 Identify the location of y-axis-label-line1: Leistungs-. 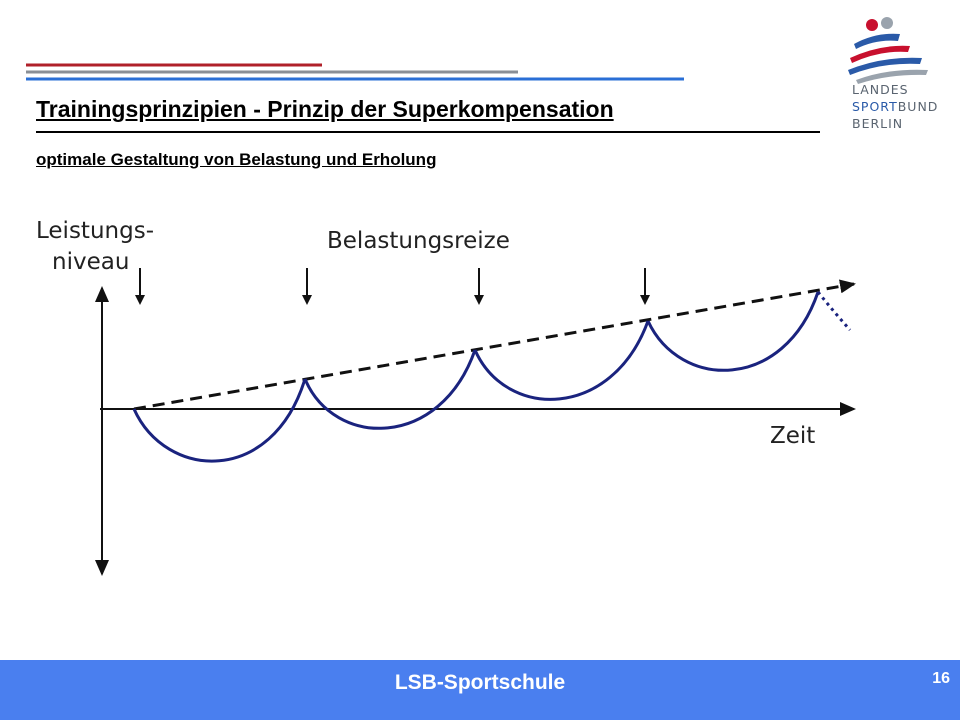
(95, 231).